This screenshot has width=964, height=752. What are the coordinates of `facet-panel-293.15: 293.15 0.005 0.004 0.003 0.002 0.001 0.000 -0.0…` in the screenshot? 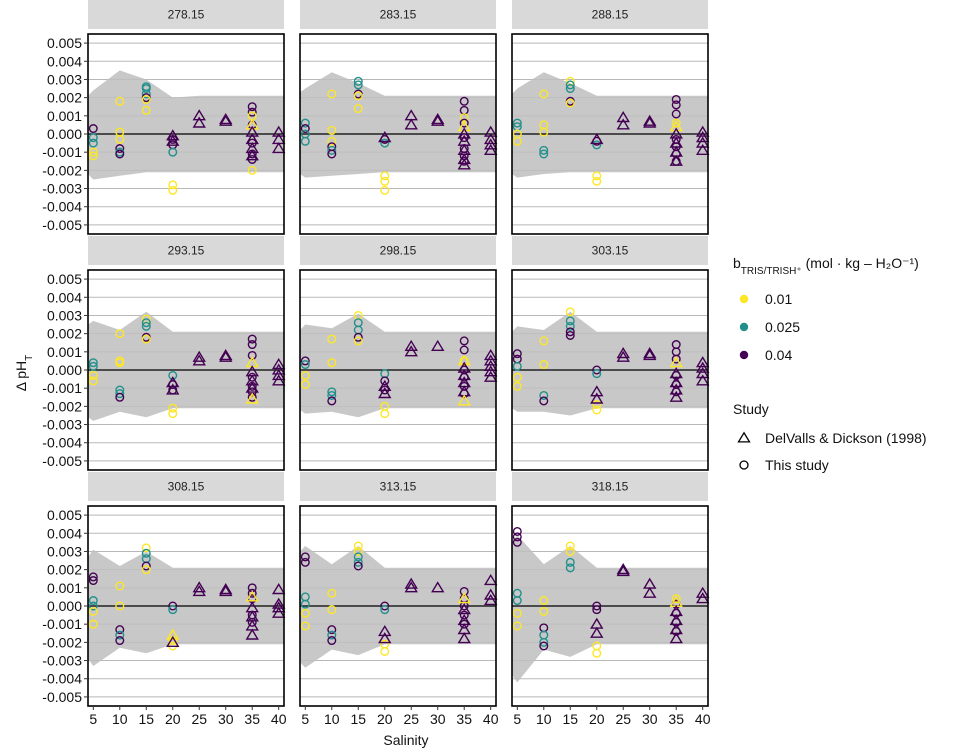 It's located at (164, 353).